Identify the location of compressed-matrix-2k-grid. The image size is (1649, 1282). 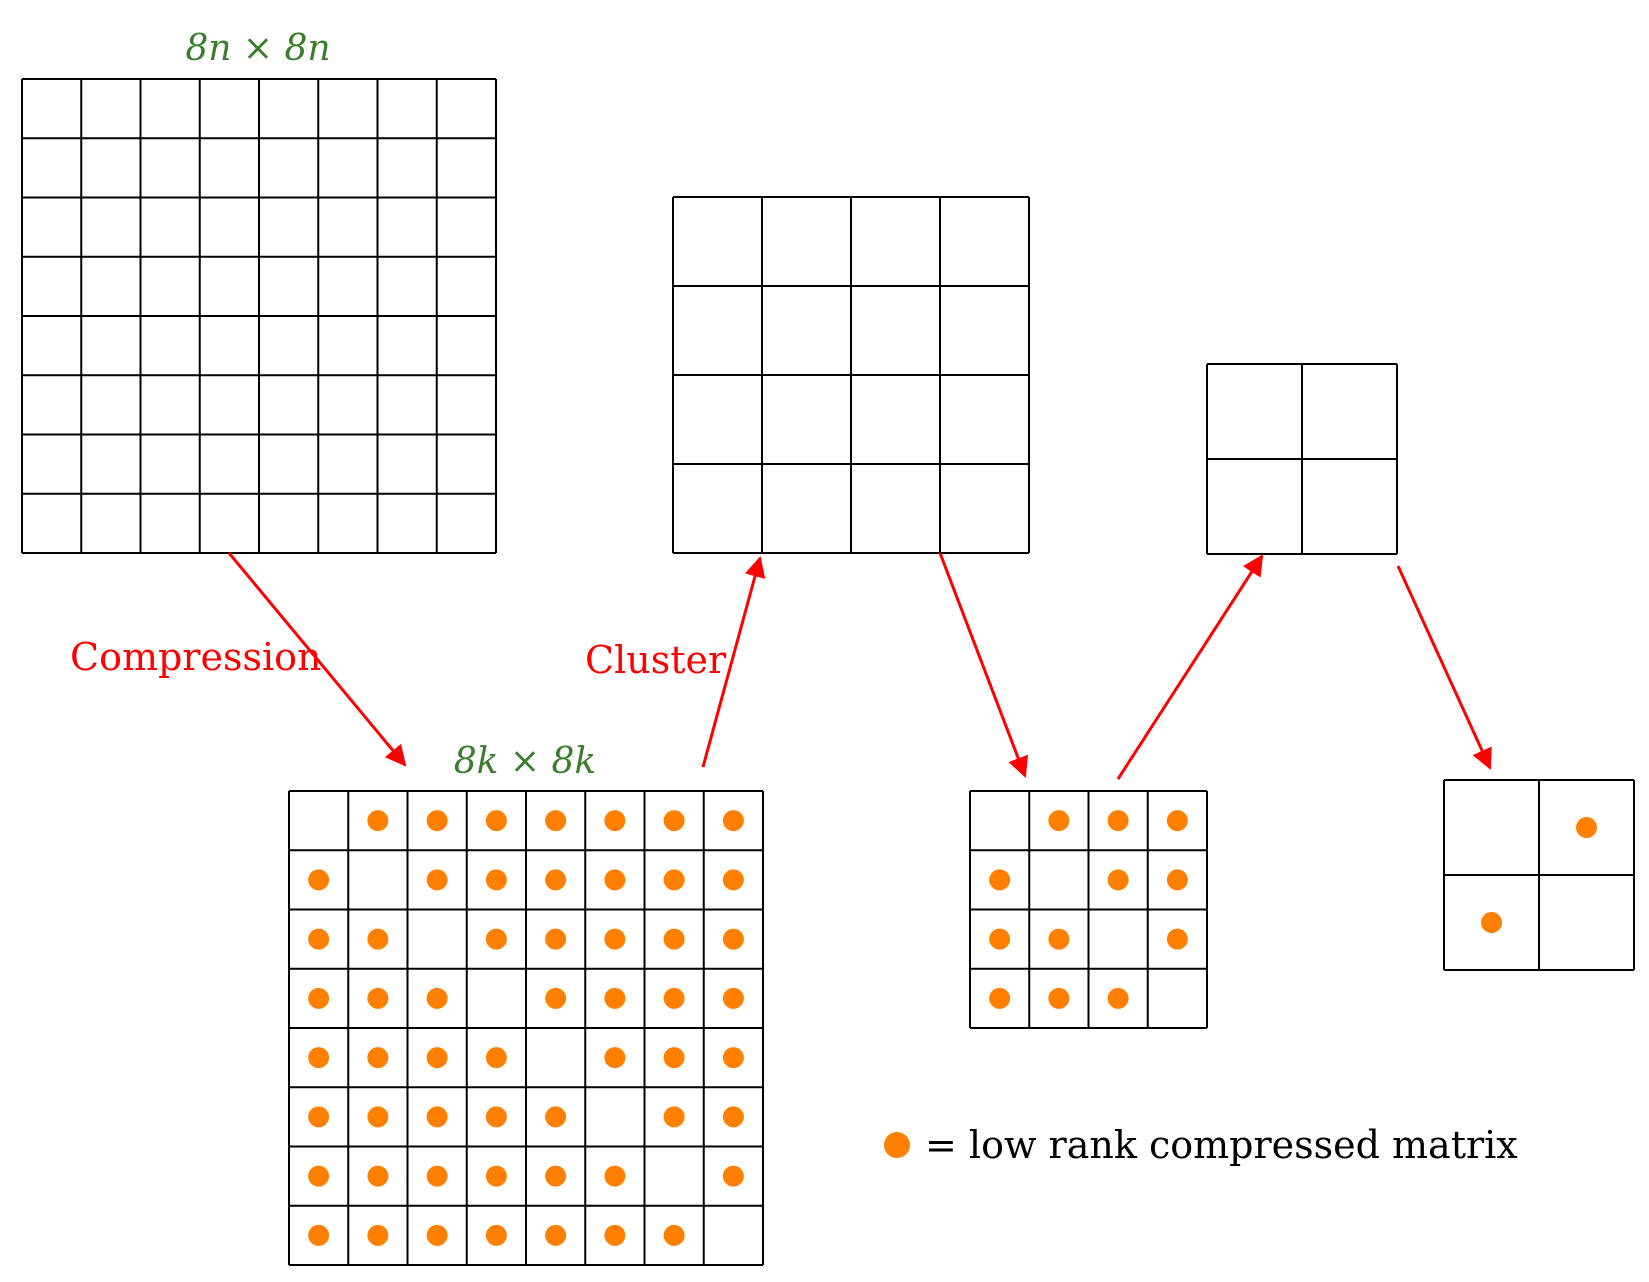
(1539, 875).